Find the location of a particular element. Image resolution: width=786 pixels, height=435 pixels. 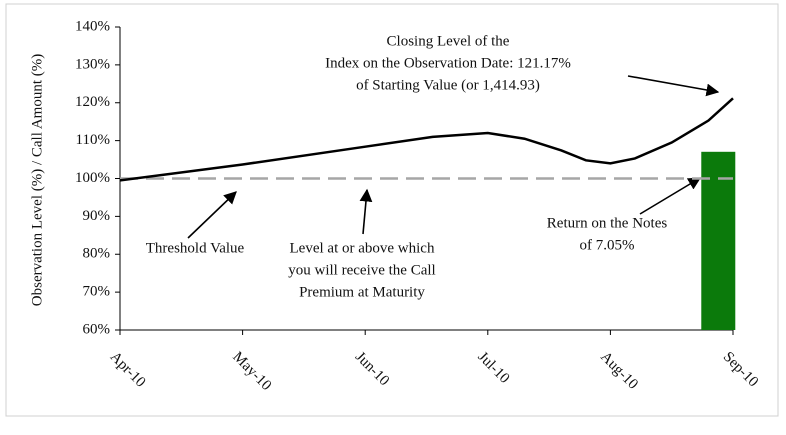

x-tick-label: Apr-10 is located at coordinates (128, 370).